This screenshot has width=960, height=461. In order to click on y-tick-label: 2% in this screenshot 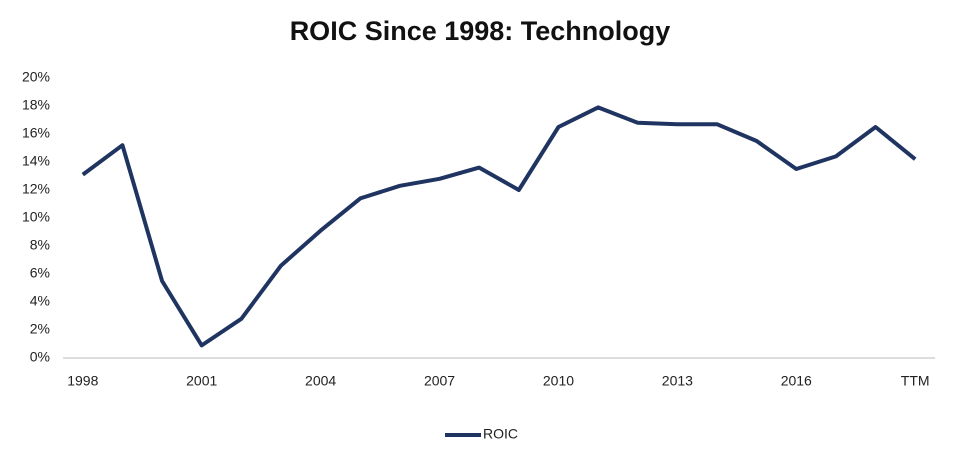, I will do `click(40, 329)`.